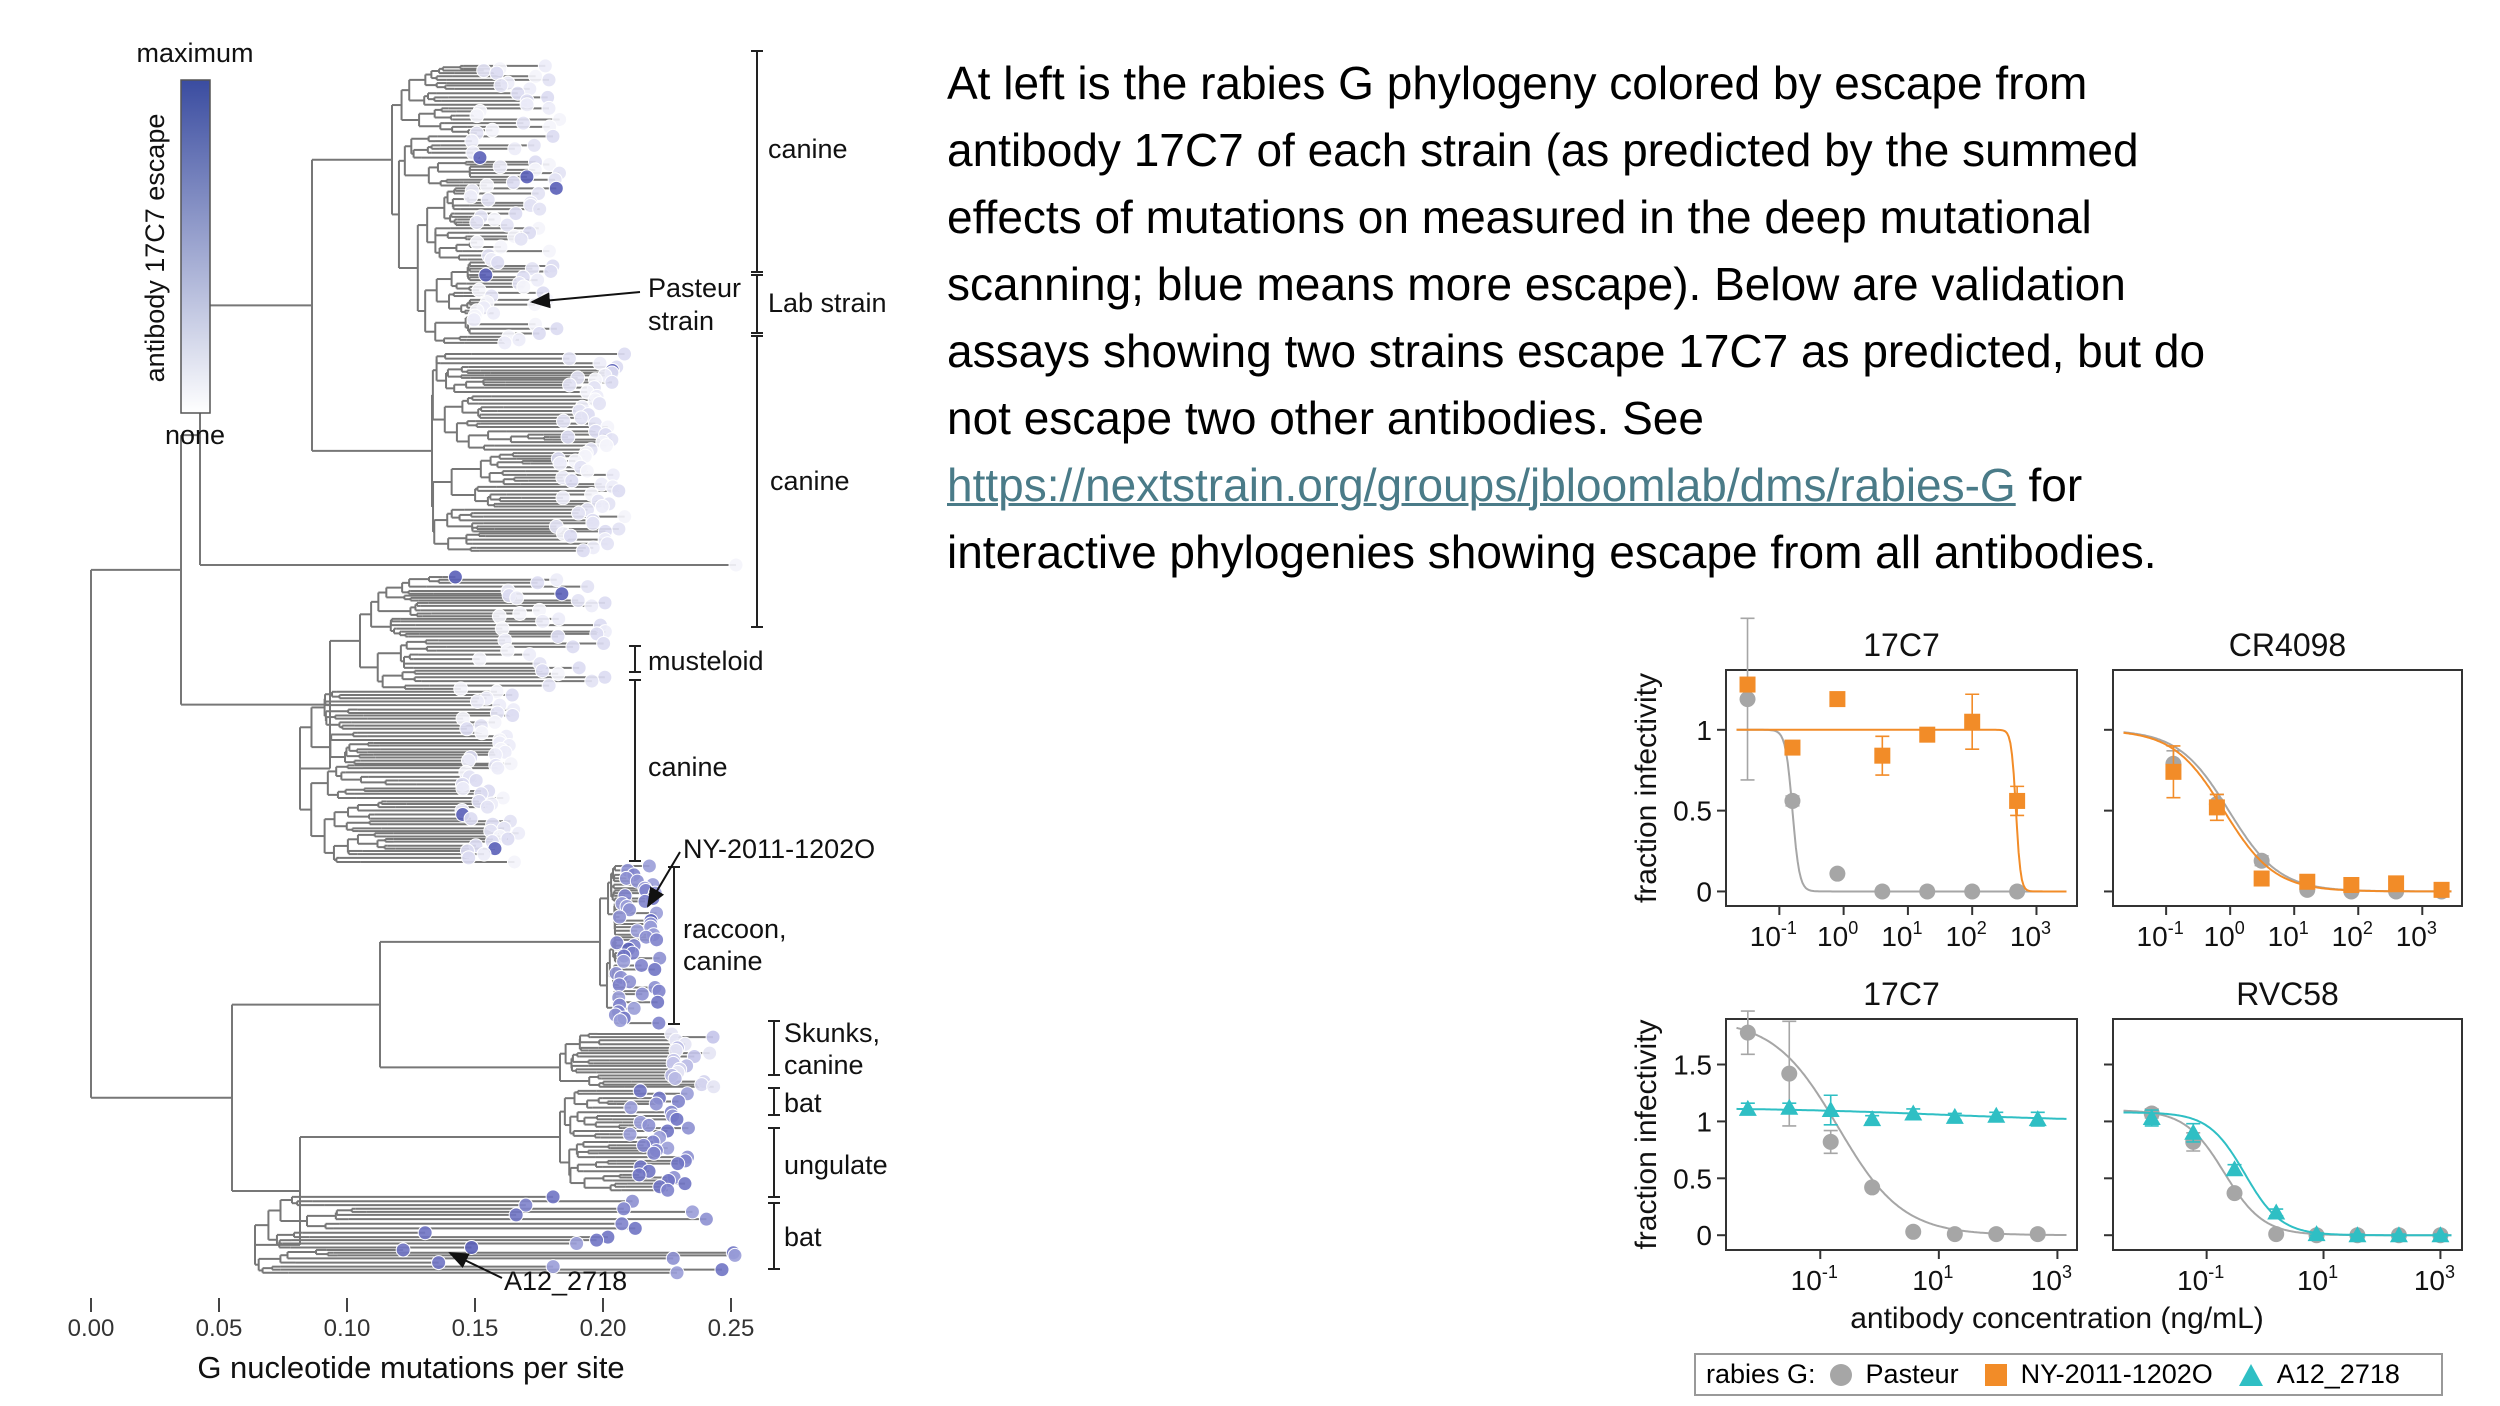 The width and height of the screenshot is (2500, 1406). What do you see at coordinates (91, 1328) in the screenshot?
I see `x-axis-tick-label: 0.00` at bounding box center [91, 1328].